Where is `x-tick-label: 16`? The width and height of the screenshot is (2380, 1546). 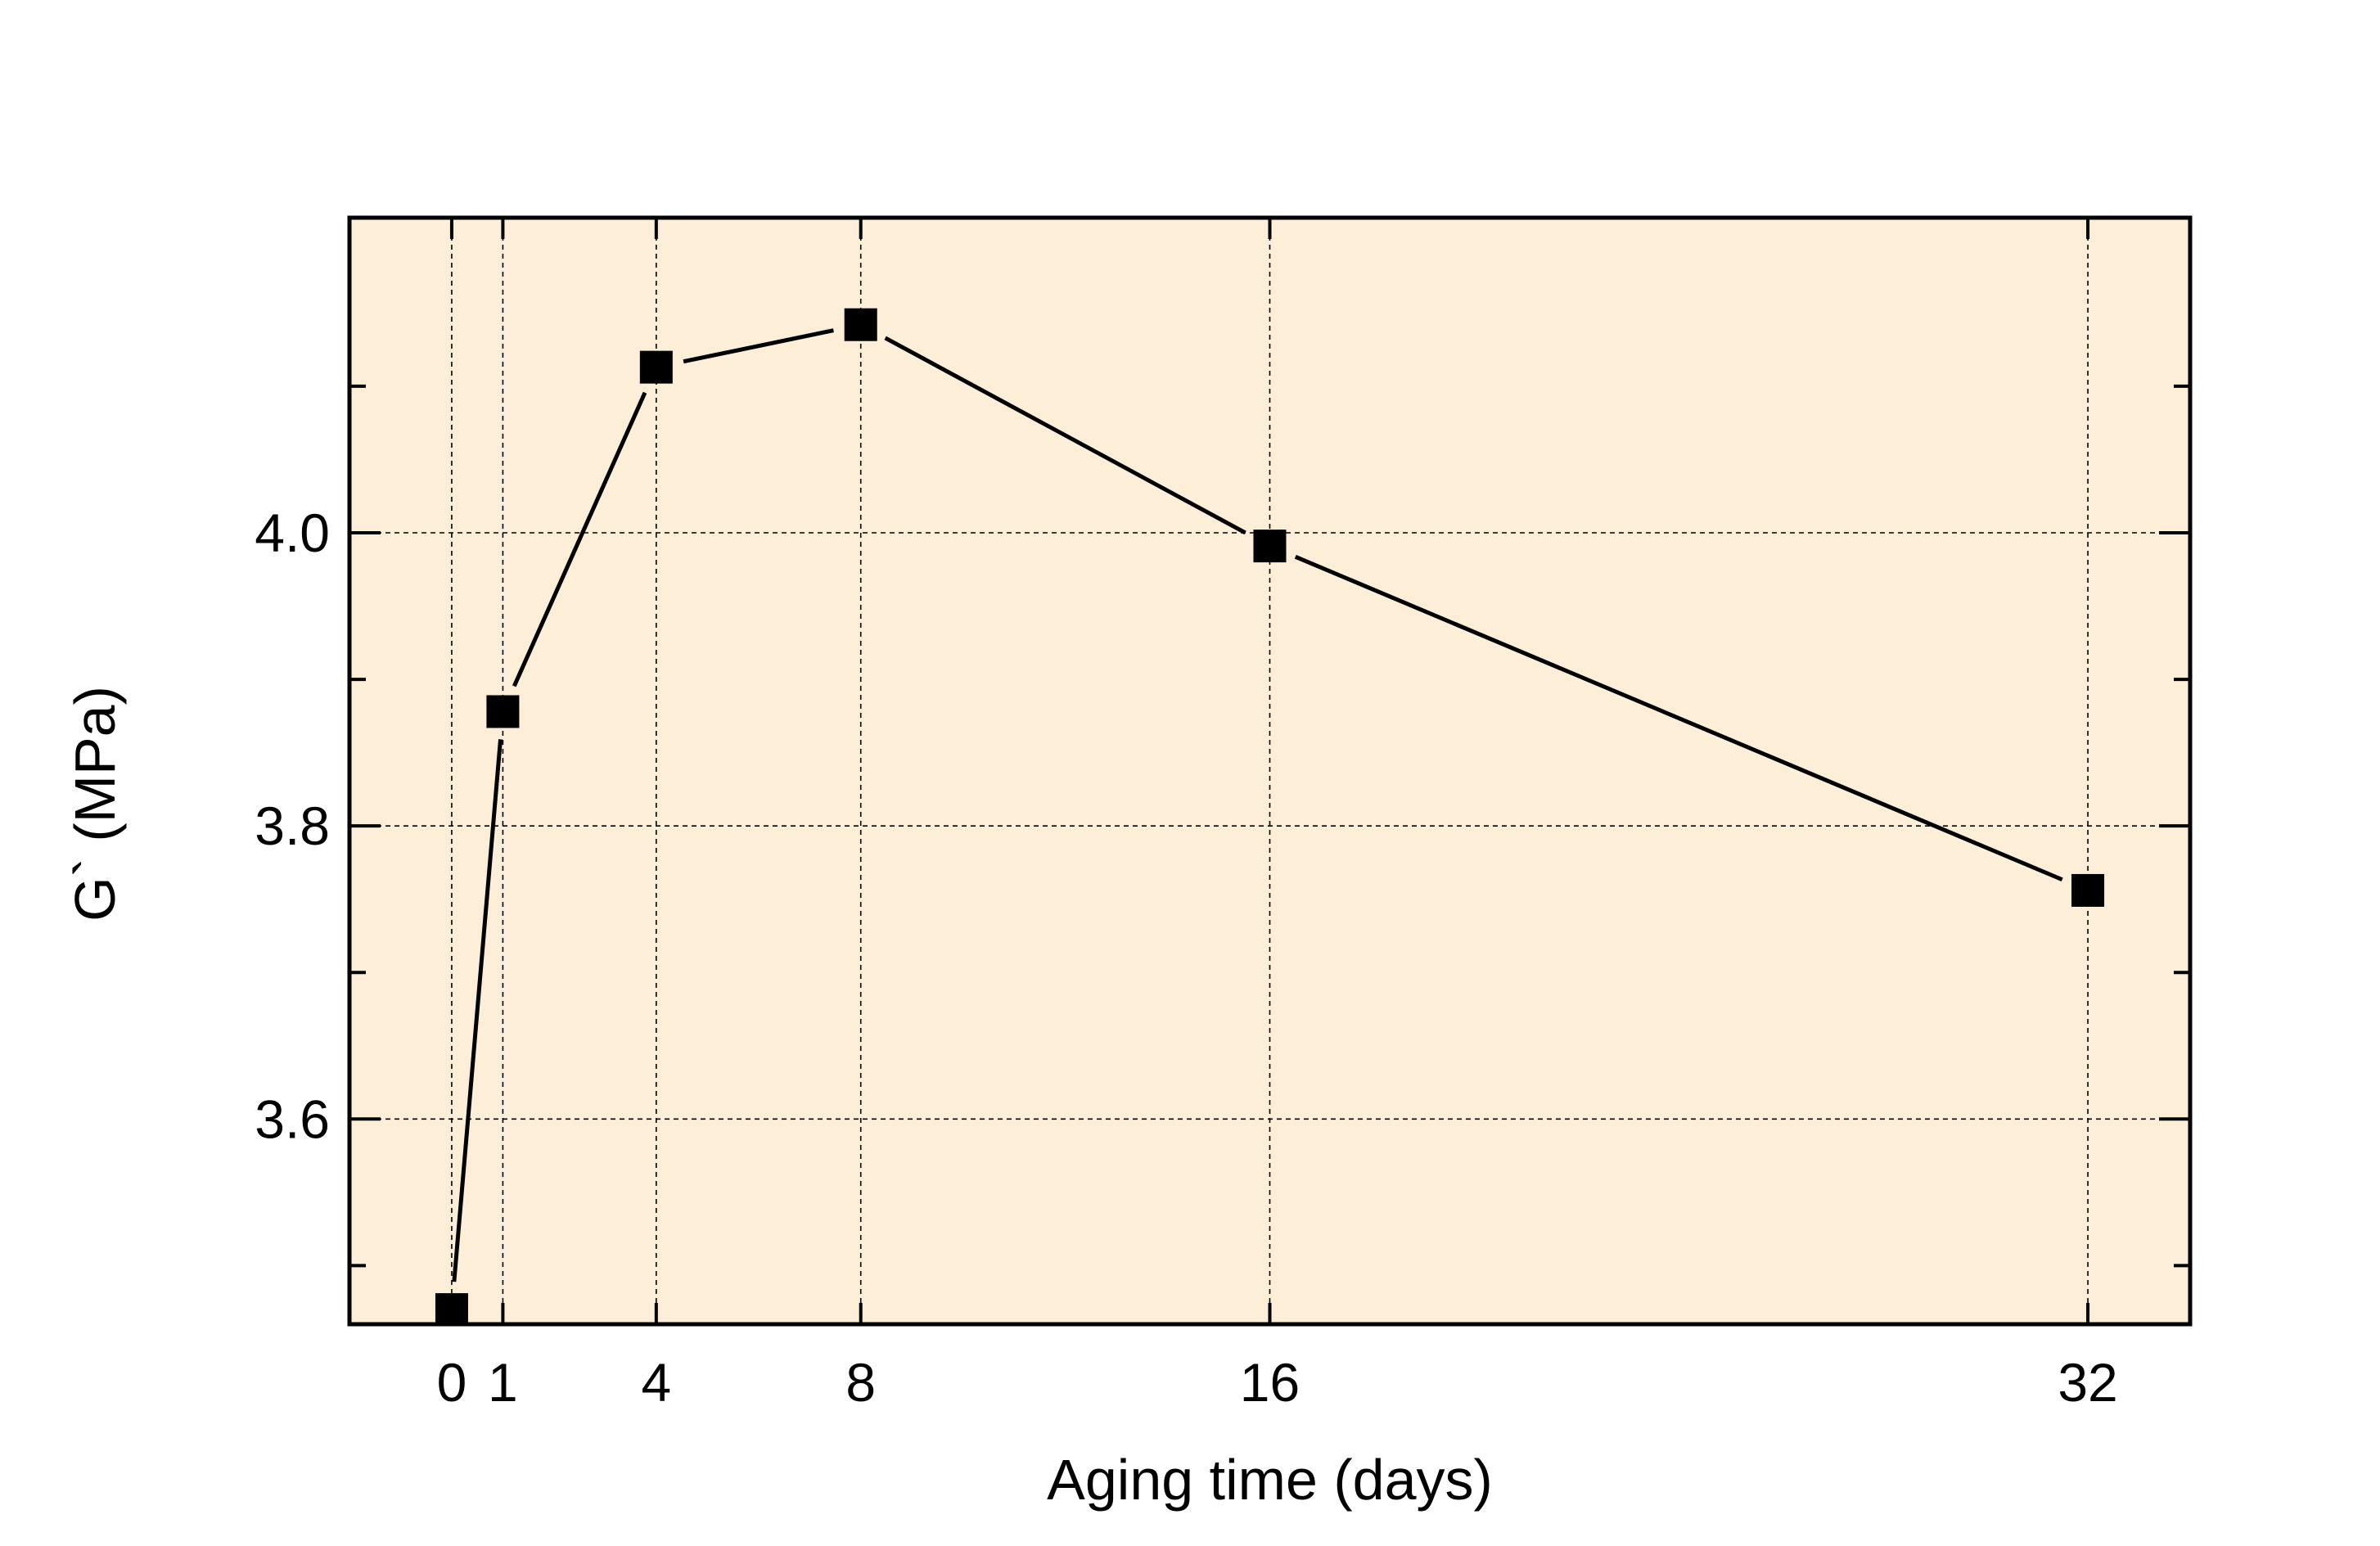
x-tick-label: 16 is located at coordinates (1270, 1382).